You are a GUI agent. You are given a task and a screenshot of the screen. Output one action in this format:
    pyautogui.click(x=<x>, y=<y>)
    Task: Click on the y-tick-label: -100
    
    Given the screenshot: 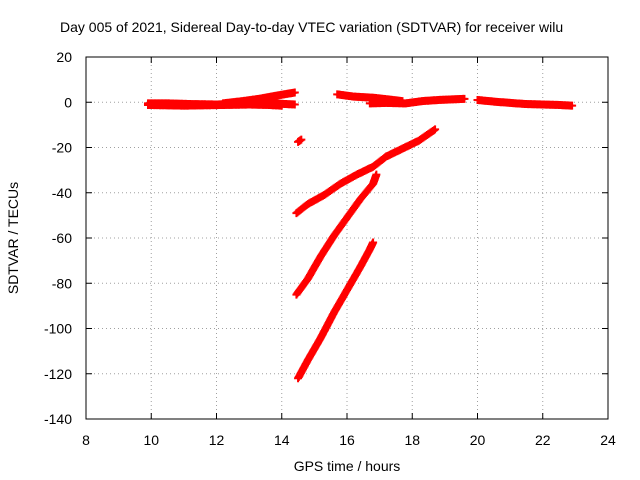 What is the action you would take?
    pyautogui.click(x=58, y=329)
    